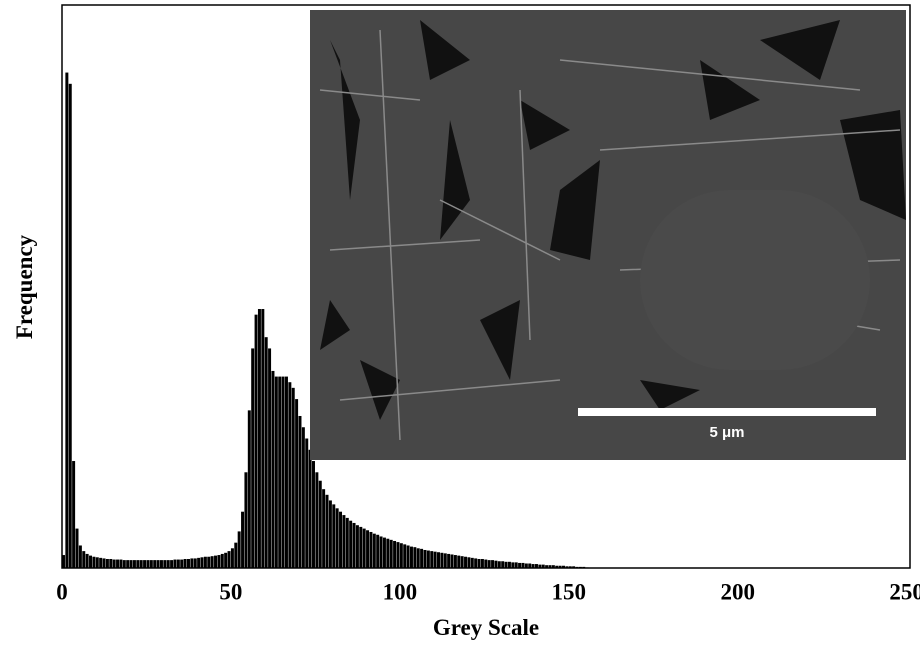  Describe the element at coordinates (400, 591) in the screenshot. I see `x-tick-label: 100` at that location.